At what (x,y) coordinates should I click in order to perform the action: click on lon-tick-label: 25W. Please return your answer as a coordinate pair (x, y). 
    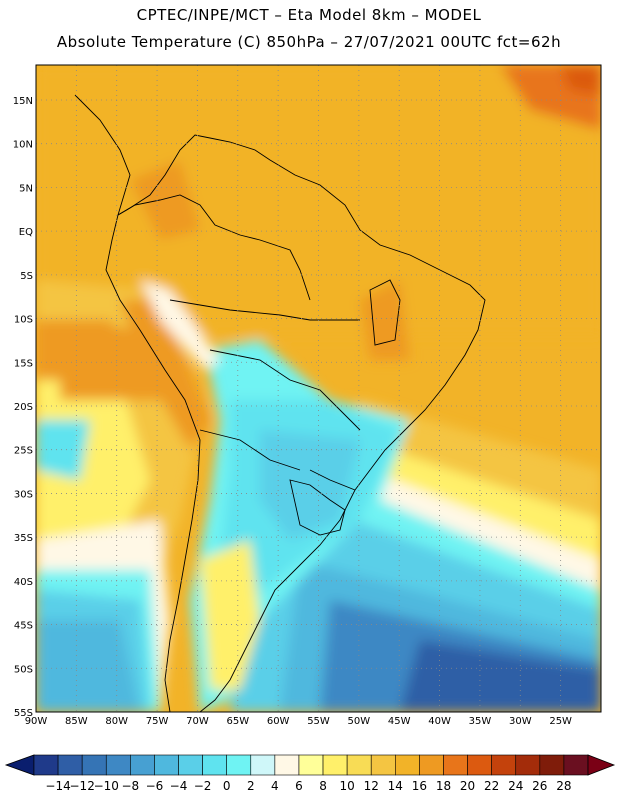
    Looking at the image, I should click on (560, 721).